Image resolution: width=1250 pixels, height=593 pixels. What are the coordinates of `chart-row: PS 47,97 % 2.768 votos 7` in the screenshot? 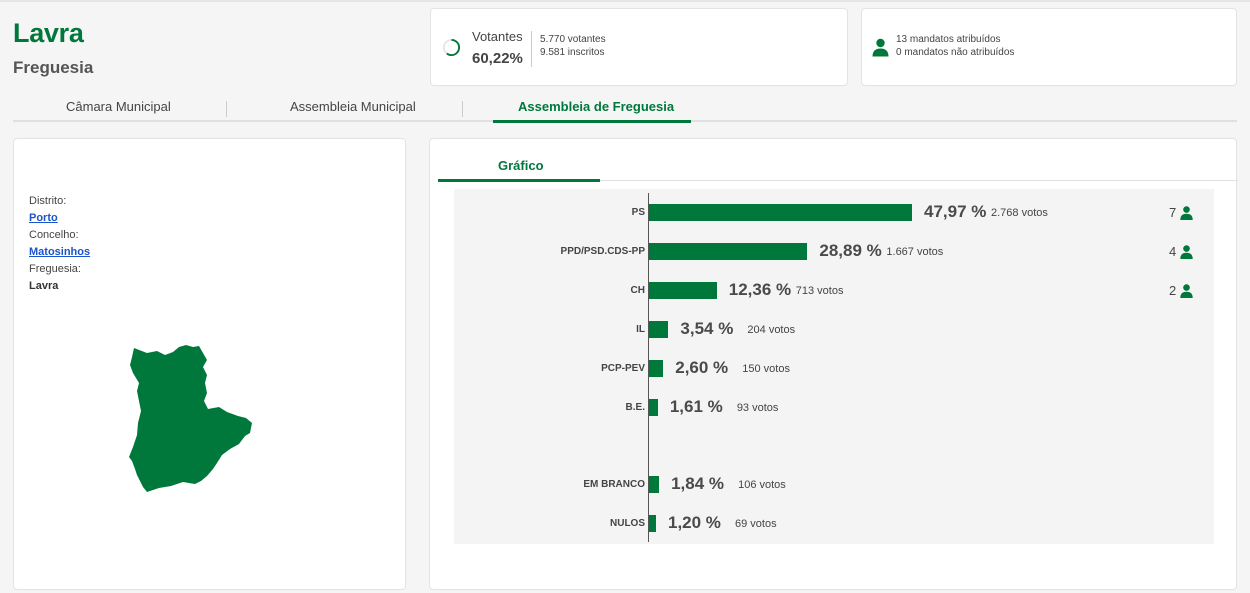 It's located at (834, 214).